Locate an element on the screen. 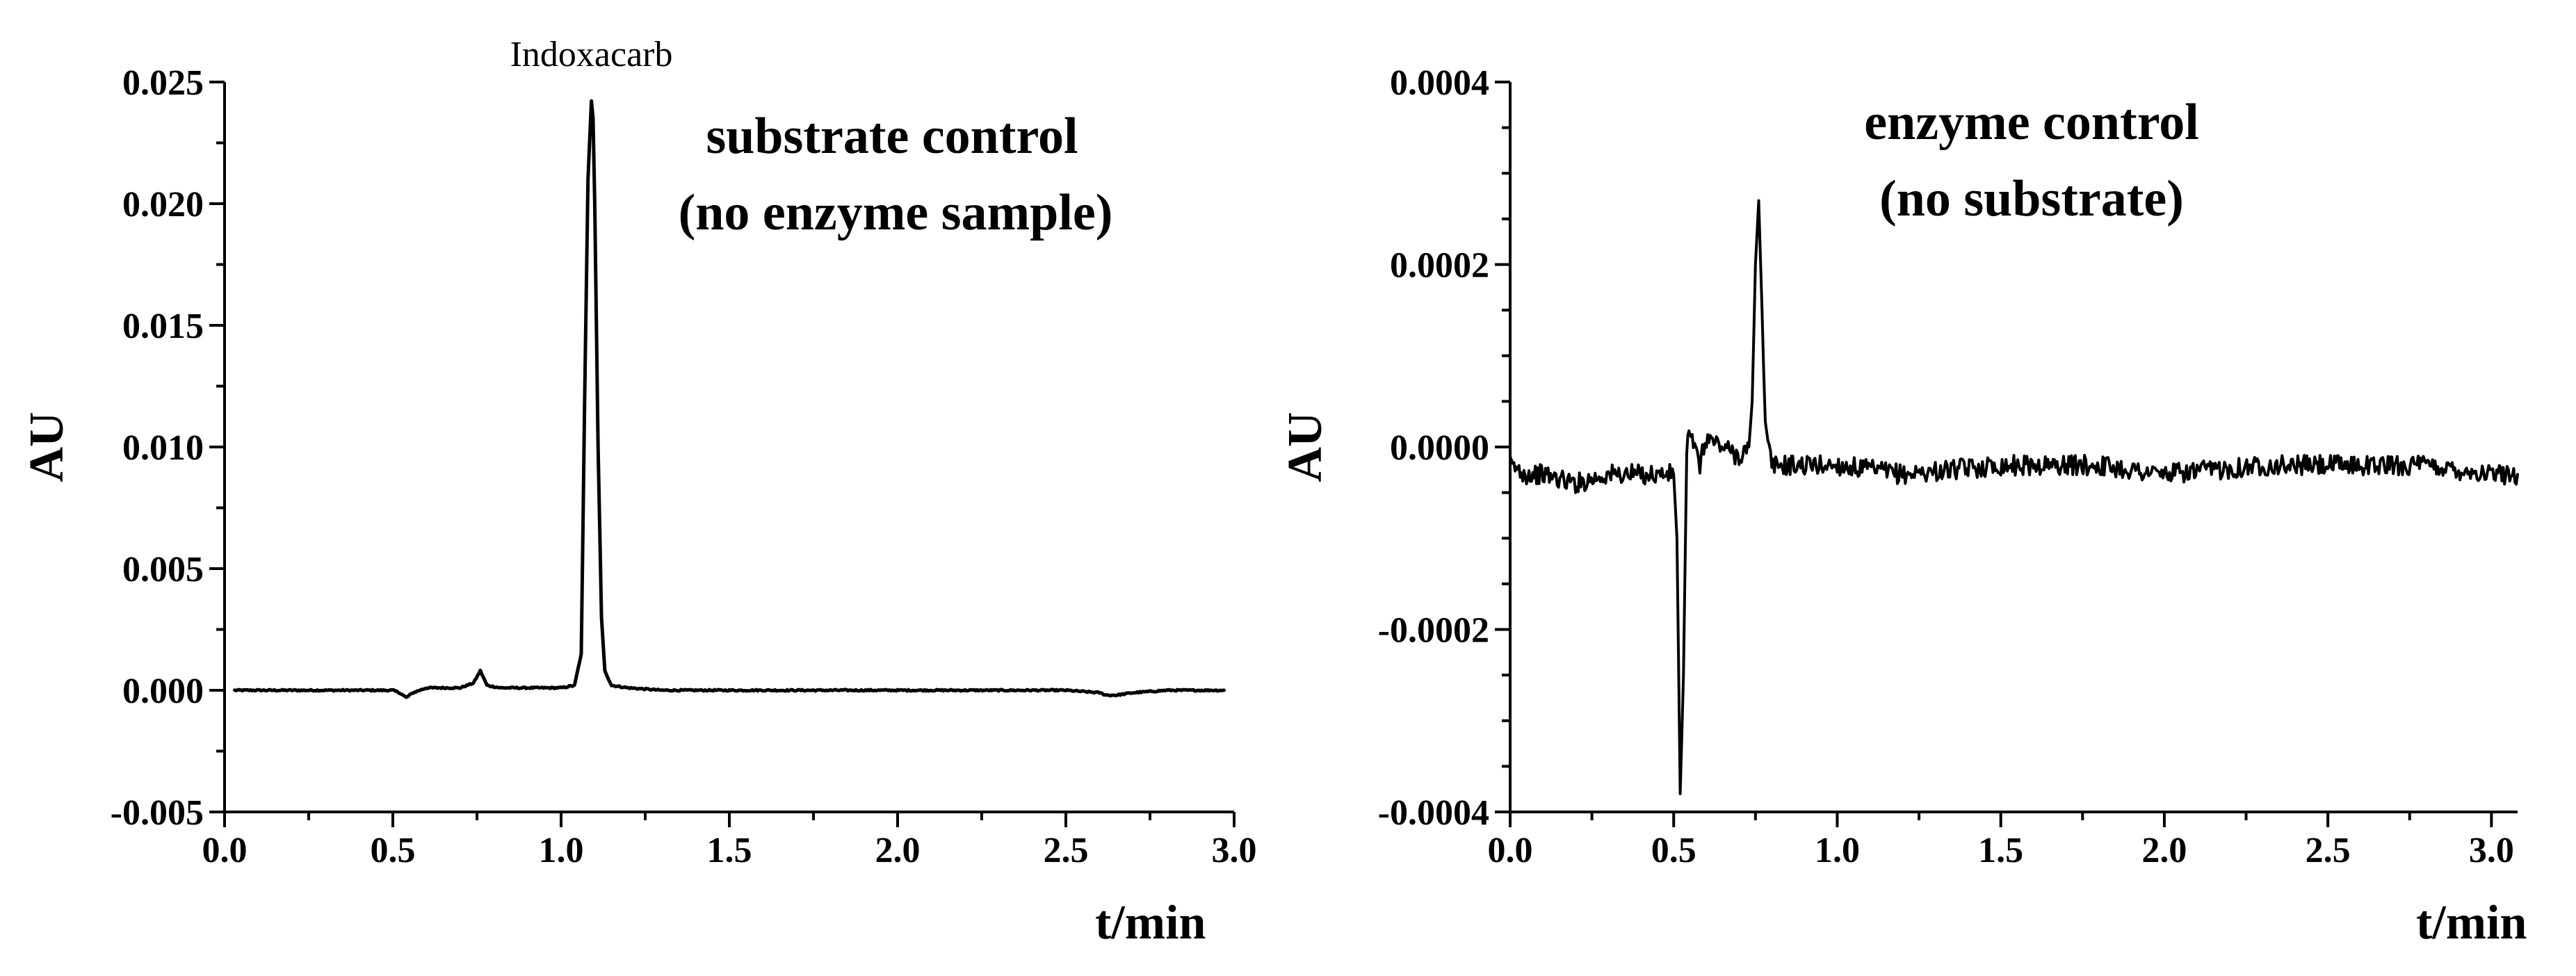 This screenshot has width=2576, height=976. y-tick-label: -0.0002 is located at coordinates (1433, 631).